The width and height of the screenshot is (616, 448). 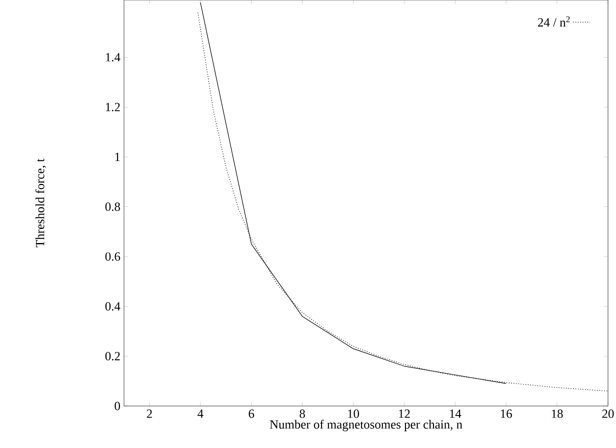 What do you see at coordinates (366, 426) in the screenshot?
I see `x-axis-title: Number of magnetosomes per chain, n` at bounding box center [366, 426].